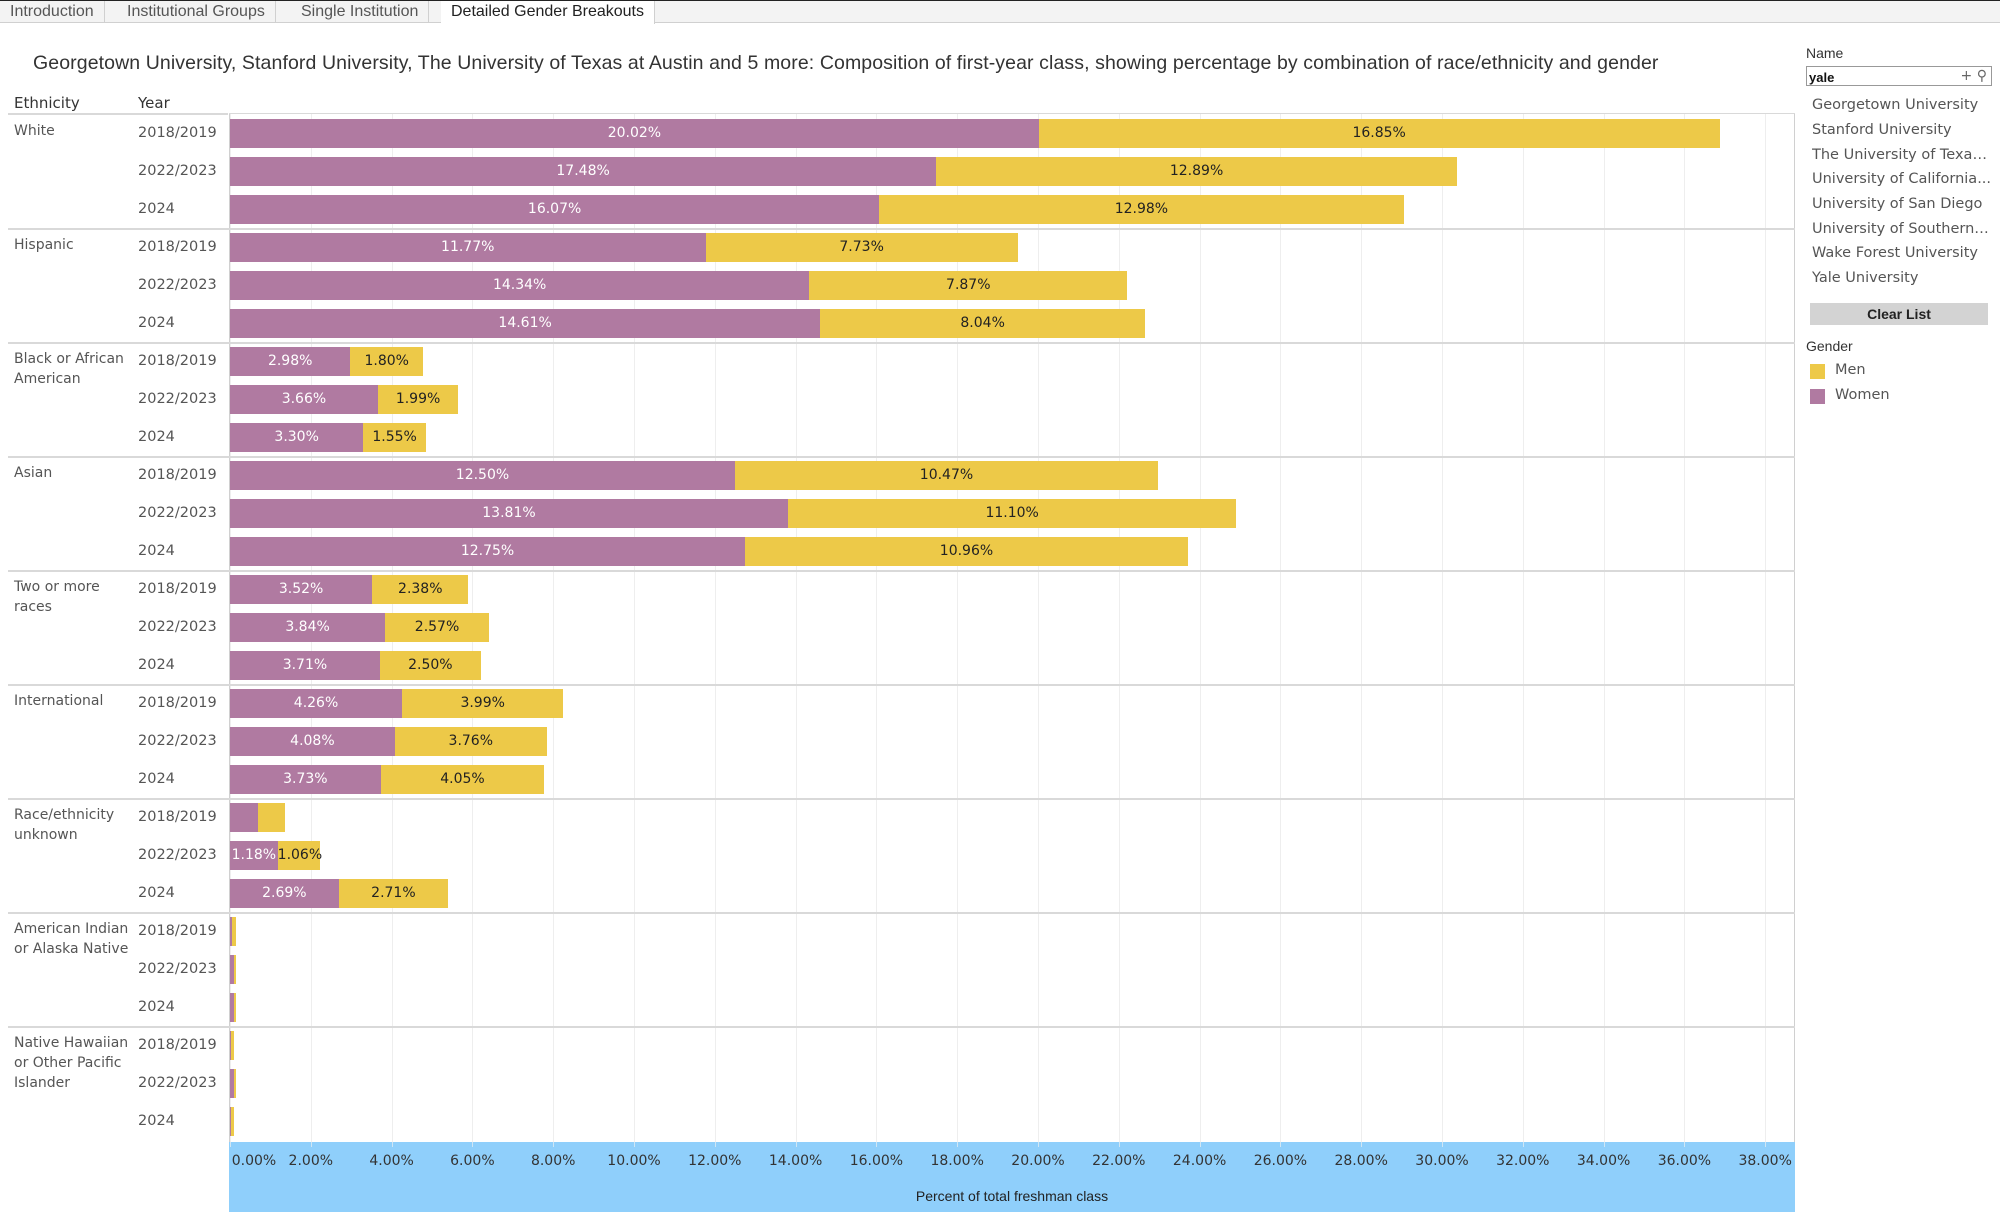  I want to click on bar-label-women: 4.26%, so click(316, 703).